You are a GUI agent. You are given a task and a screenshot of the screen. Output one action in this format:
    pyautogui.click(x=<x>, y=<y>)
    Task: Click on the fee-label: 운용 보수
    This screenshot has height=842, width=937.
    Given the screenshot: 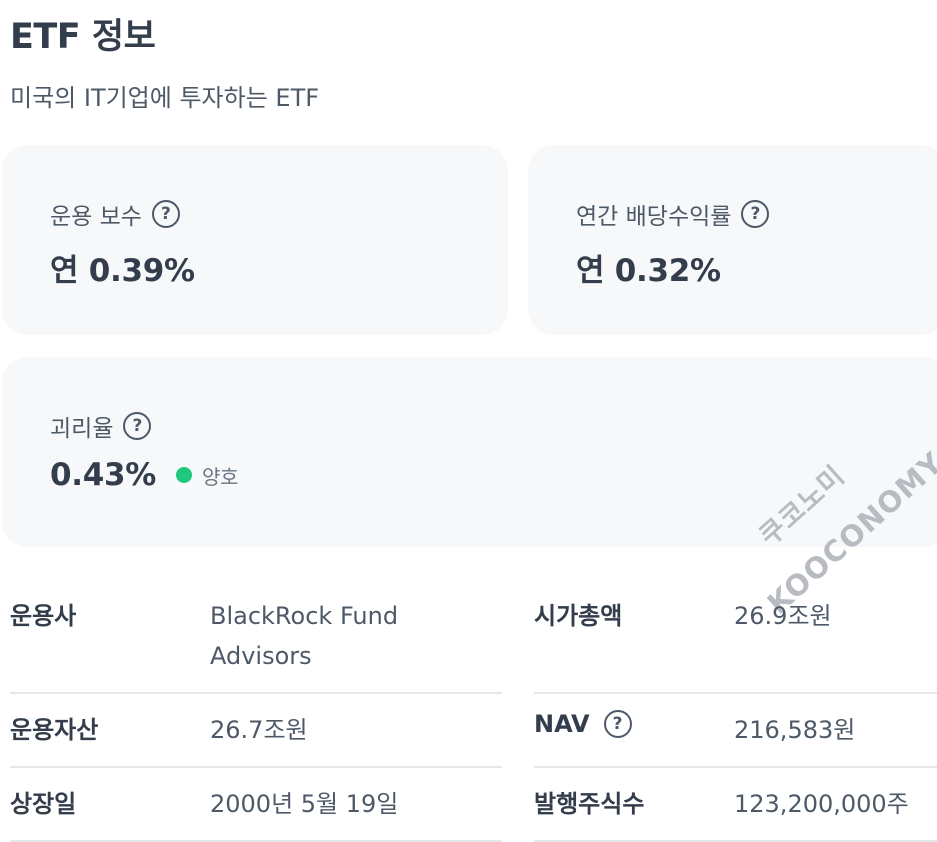 What is the action you would take?
    pyautogui.click(x=96, y=217)
    